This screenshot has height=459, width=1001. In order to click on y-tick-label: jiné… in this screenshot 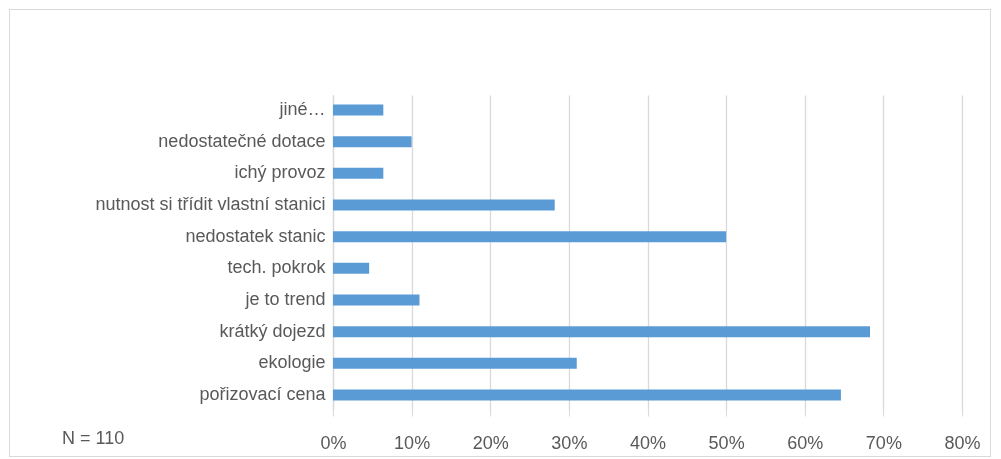, I will do `click(302, 109)`.